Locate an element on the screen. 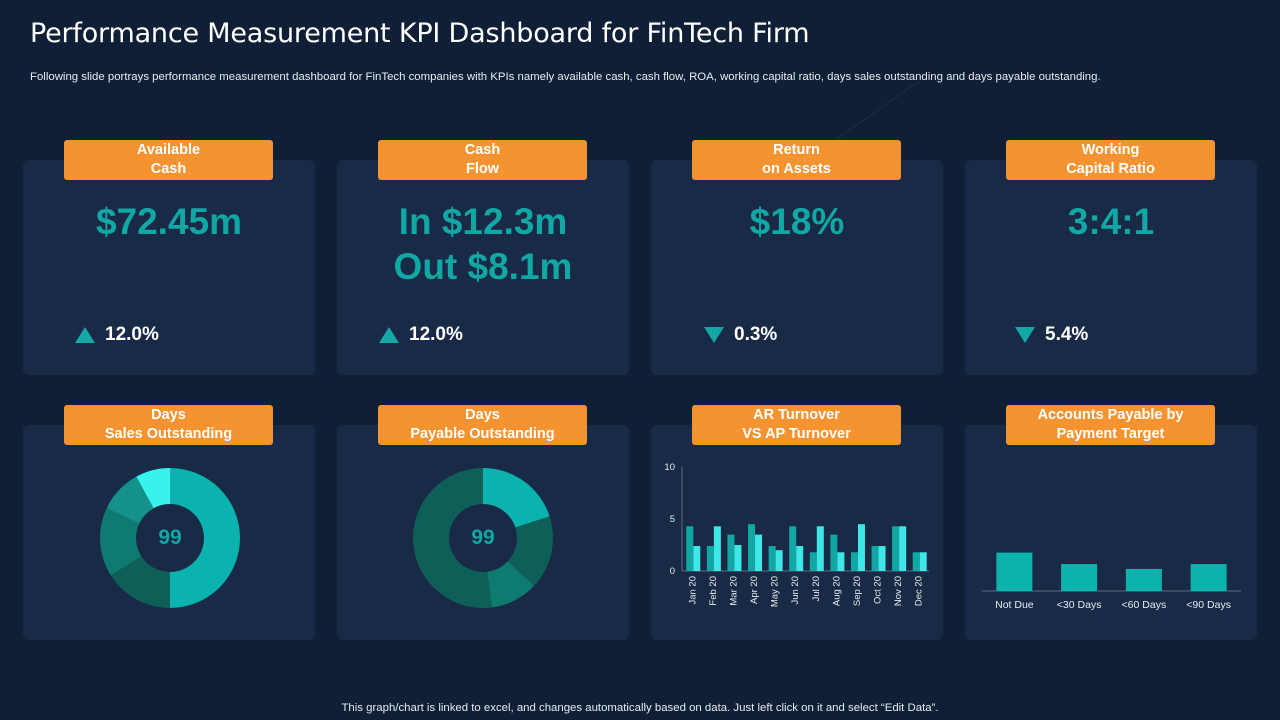  dso-donut-chart: 99 is located at coordinates (170, 538).